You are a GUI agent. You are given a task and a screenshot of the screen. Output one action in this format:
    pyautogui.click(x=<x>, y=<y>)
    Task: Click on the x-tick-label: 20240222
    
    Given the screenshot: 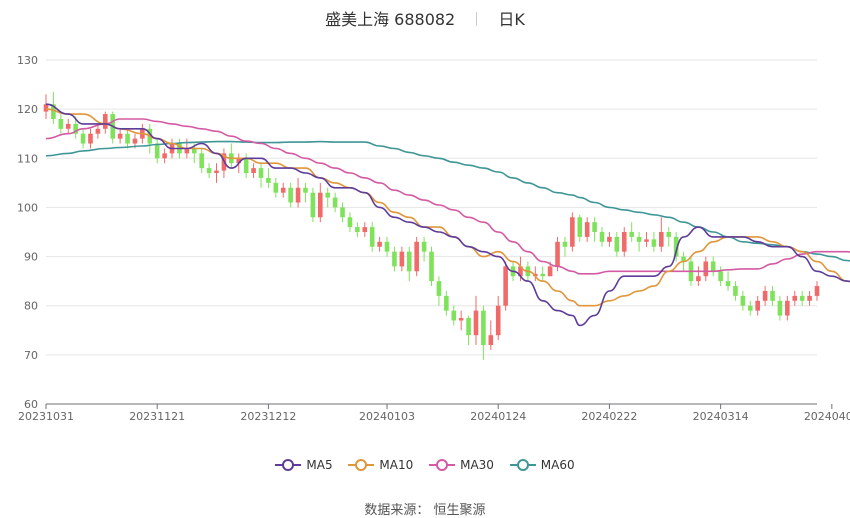 What is the action you would take?
    pyautogui.click(x=609, y=416)
    